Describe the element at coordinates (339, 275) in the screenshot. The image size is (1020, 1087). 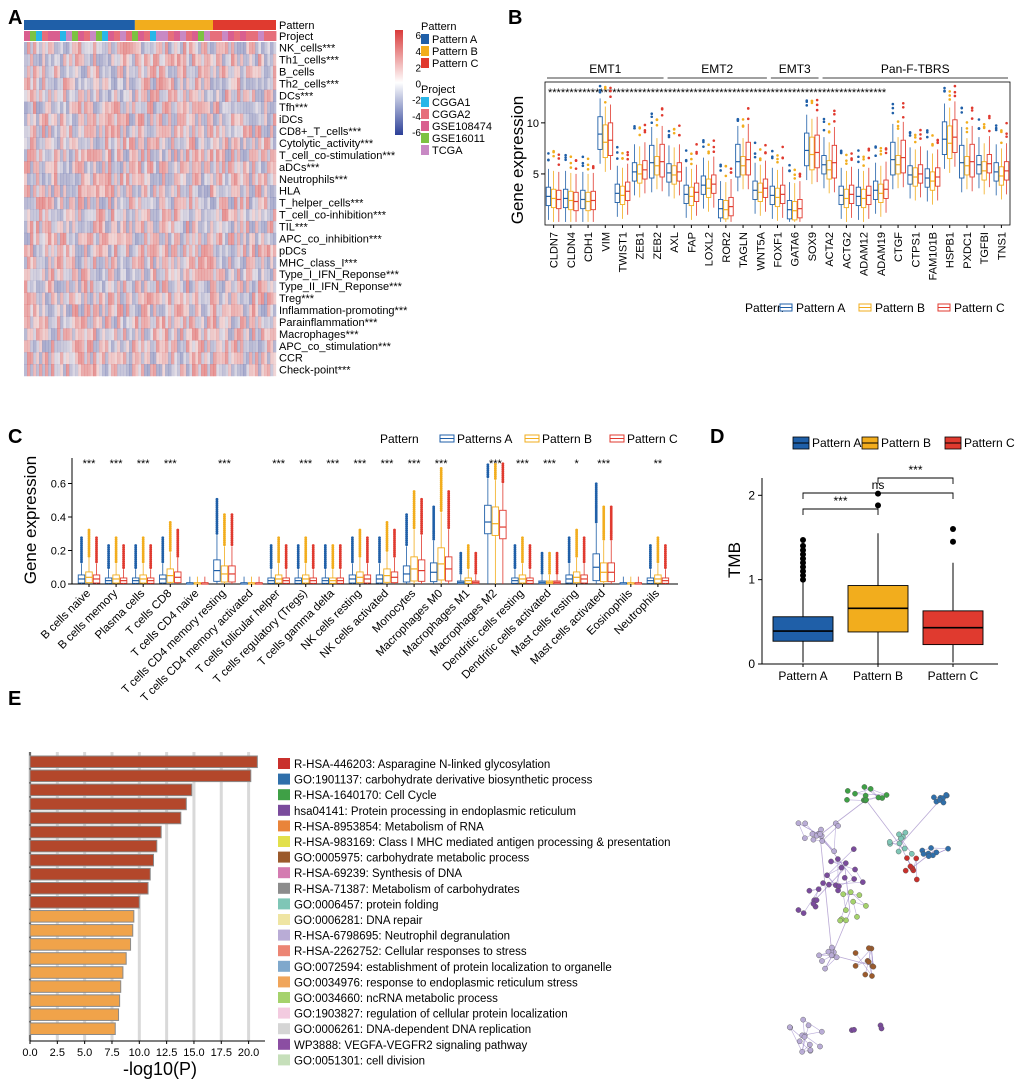
I see `heatmap-row-label: Type_I_IFN_Reponse***` at that location.